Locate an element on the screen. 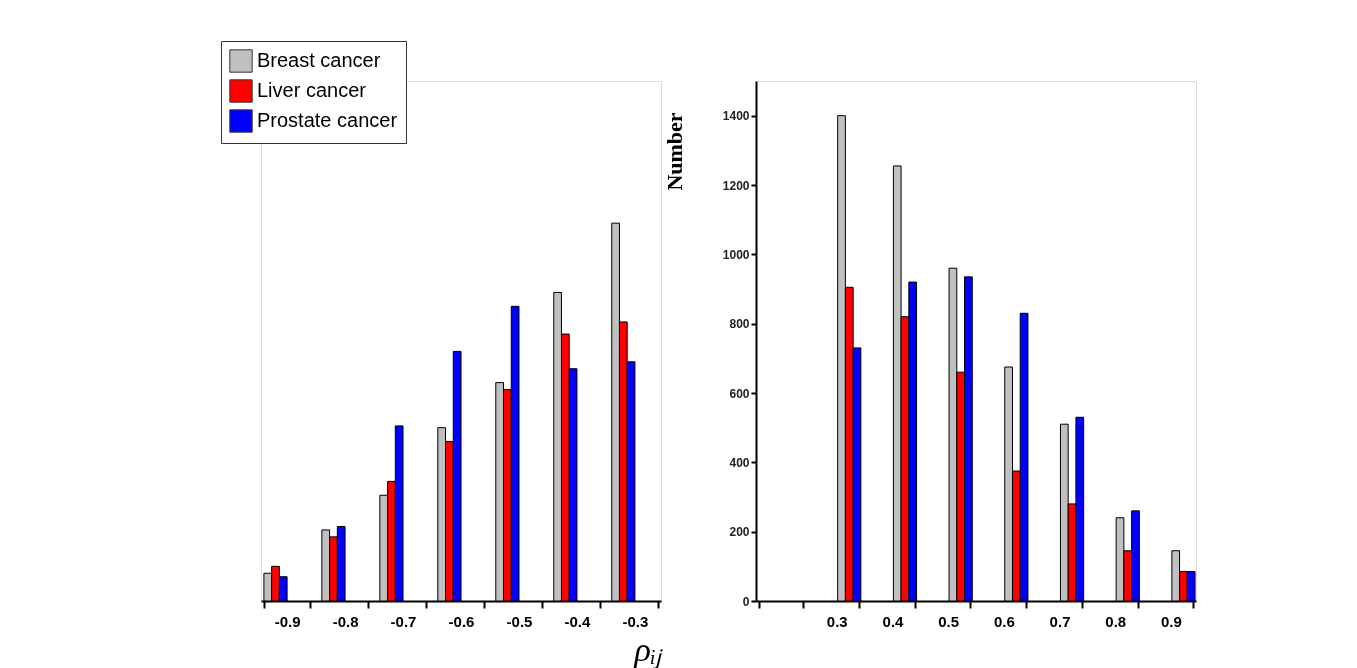 The width and height of the screenshot is (1357, 668). x-tick-label: 0.7 is located at coordinates (1060, 621).